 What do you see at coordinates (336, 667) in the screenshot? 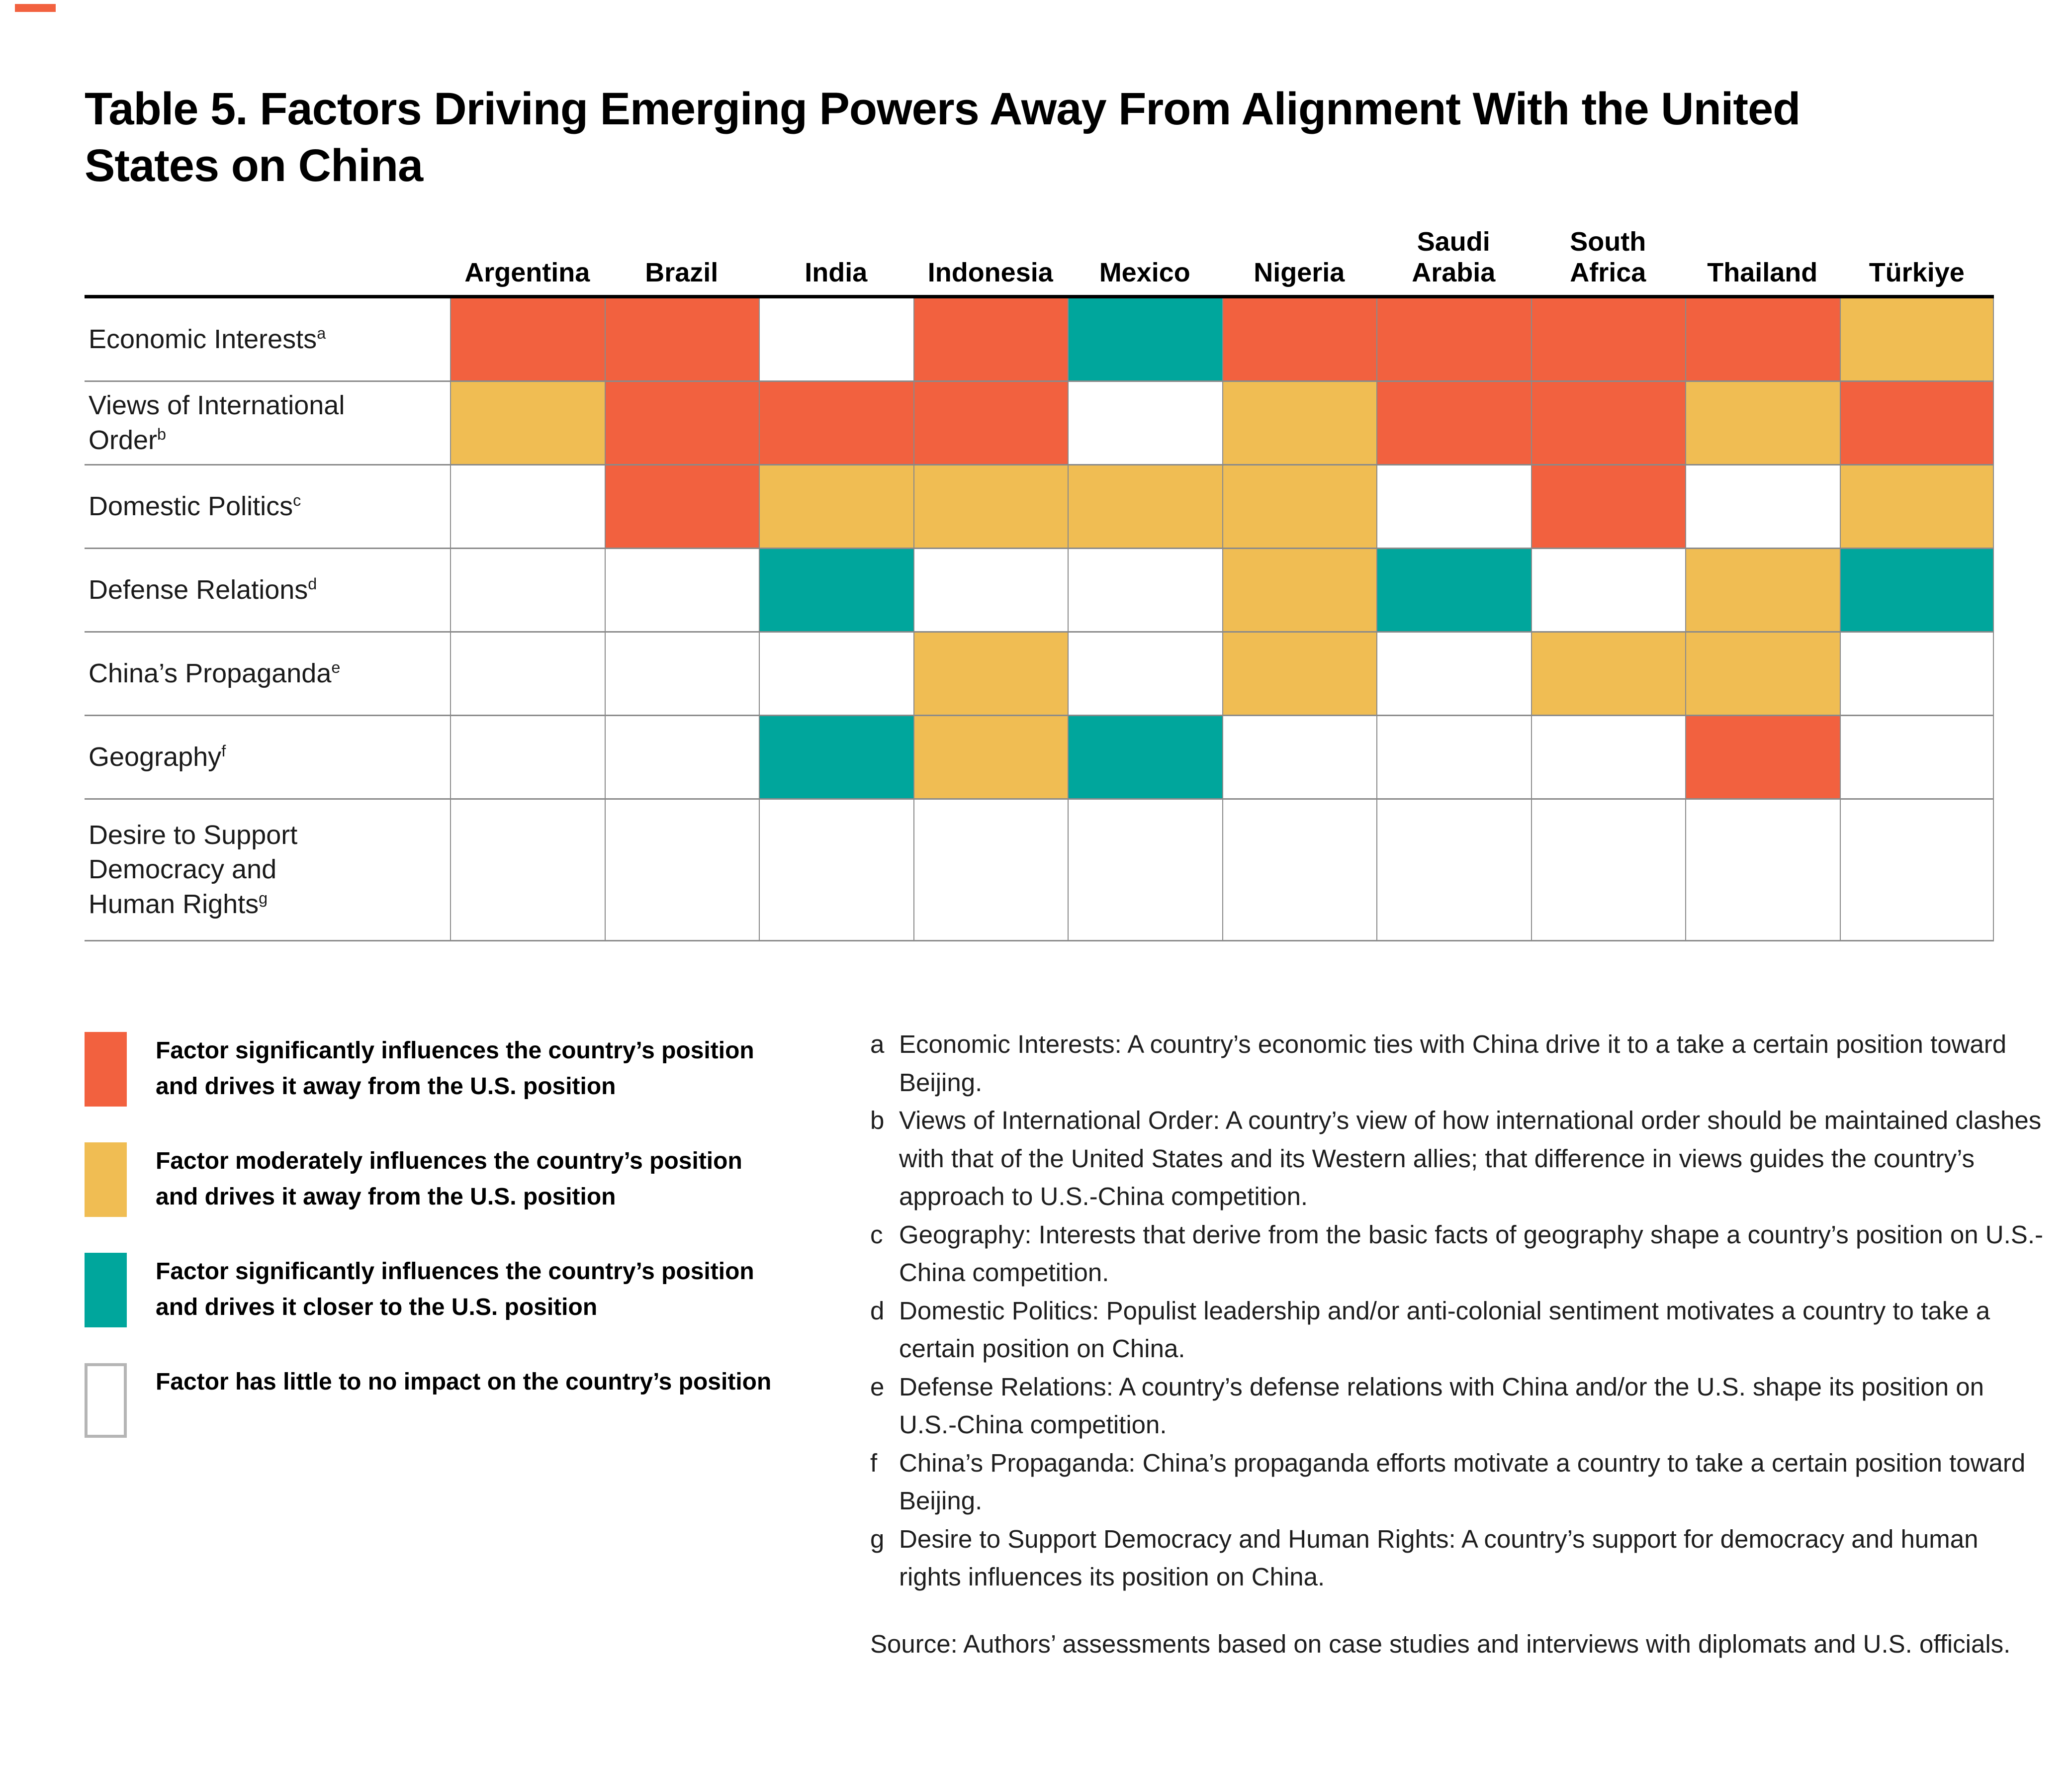
I see `footnote-ref: e` at bounding box center [336, 667].